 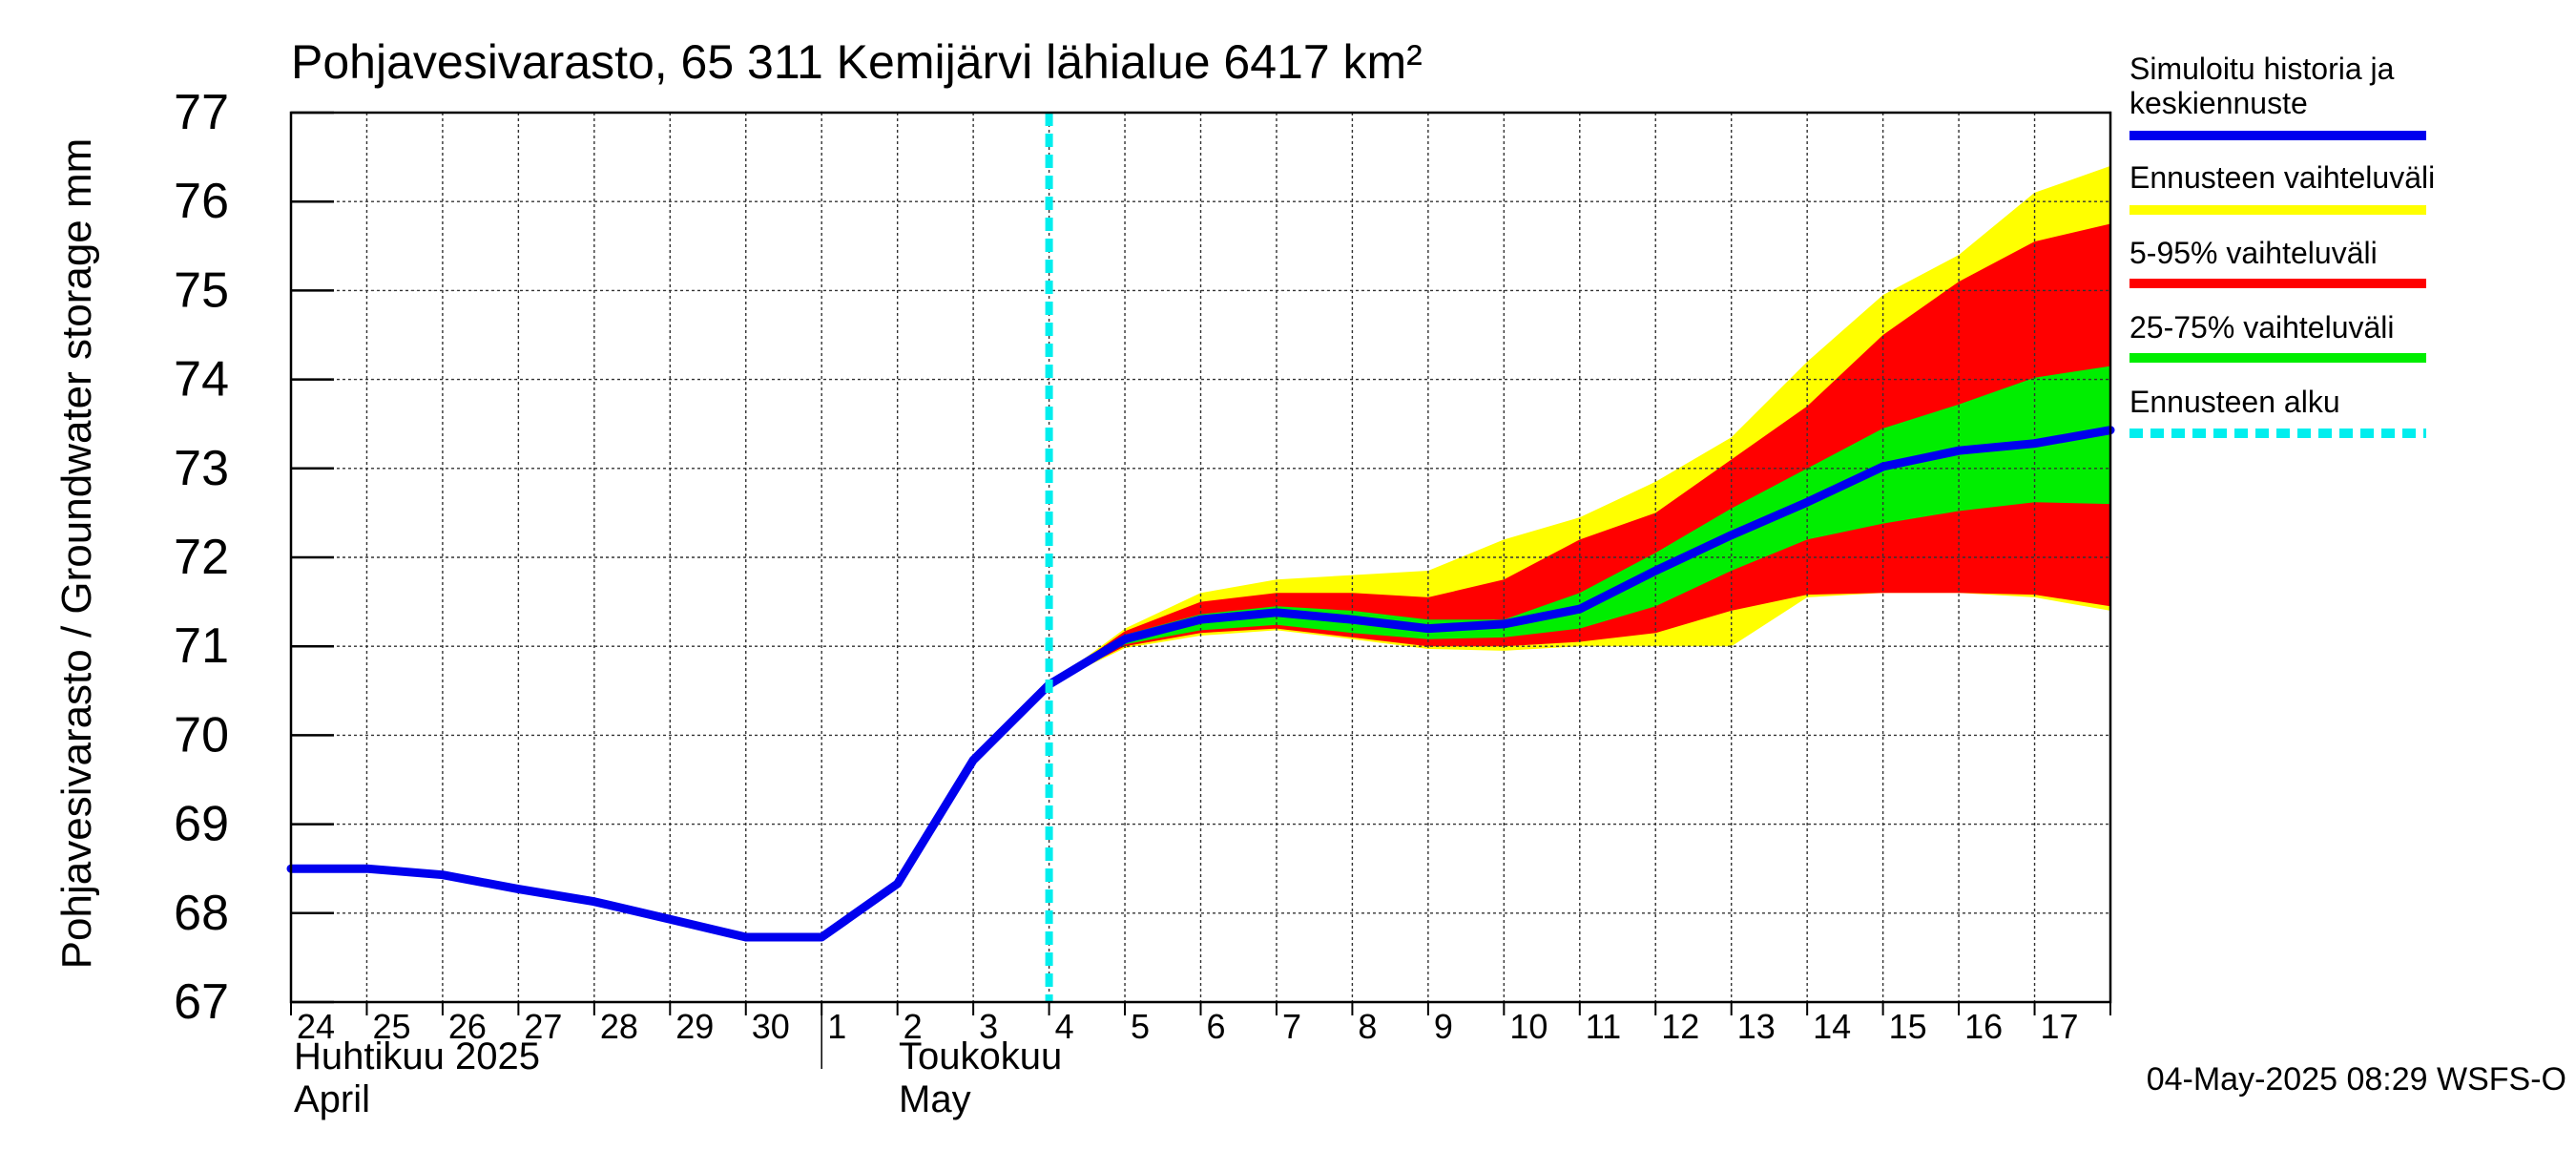 I want to click on y-tick-label: 73, so click(x=201, y=468).